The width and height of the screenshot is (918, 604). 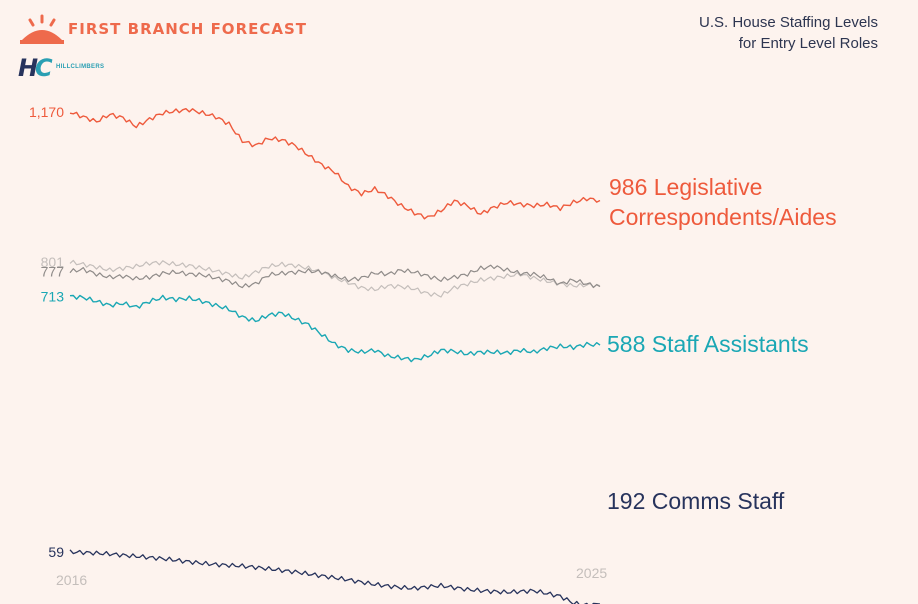 What do you see at coordinates (53, 262) in the screenshot?
I see `start-label-series-b-grey: 801` at bounding box center [53, 262].